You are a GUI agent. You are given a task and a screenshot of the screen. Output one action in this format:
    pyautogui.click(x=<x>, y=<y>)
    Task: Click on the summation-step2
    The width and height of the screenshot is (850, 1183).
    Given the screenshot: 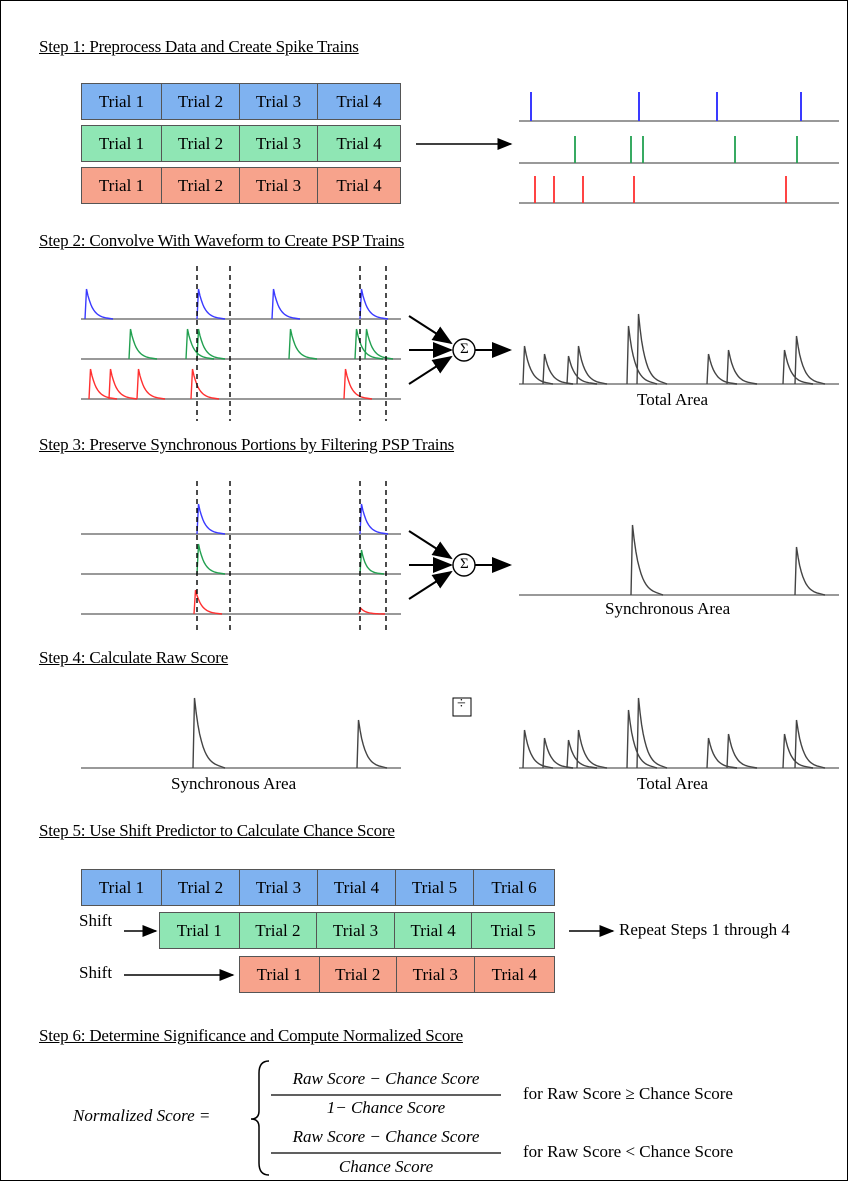 What is the action you would take?
    pyautogui.click(x=460, y=350)
    